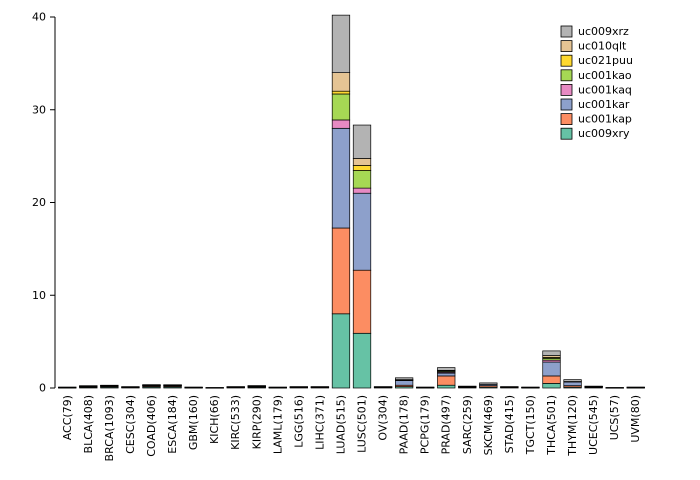 The width and height of the screenshot is (700, 480). What do you see at coordinates (172, 424) in the screenshot?
I see `x-tick-label: ESCA(184)` at bounding box center [172, 424].